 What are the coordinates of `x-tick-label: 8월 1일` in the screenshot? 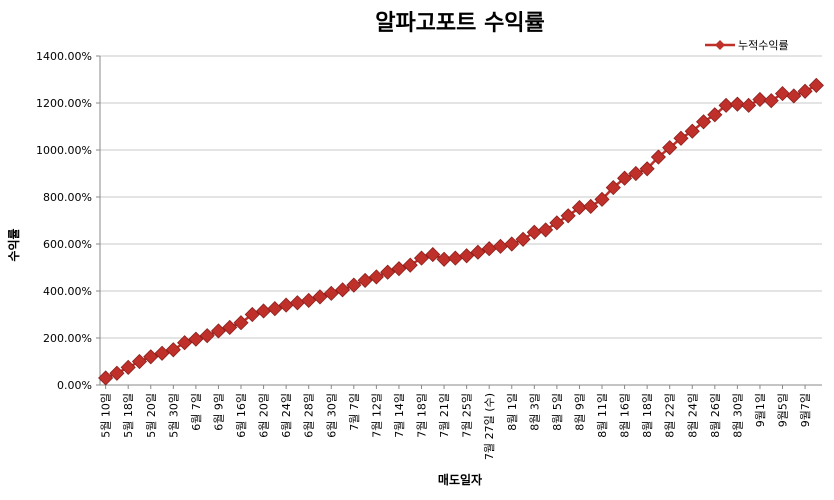 It's located at (512, 412).